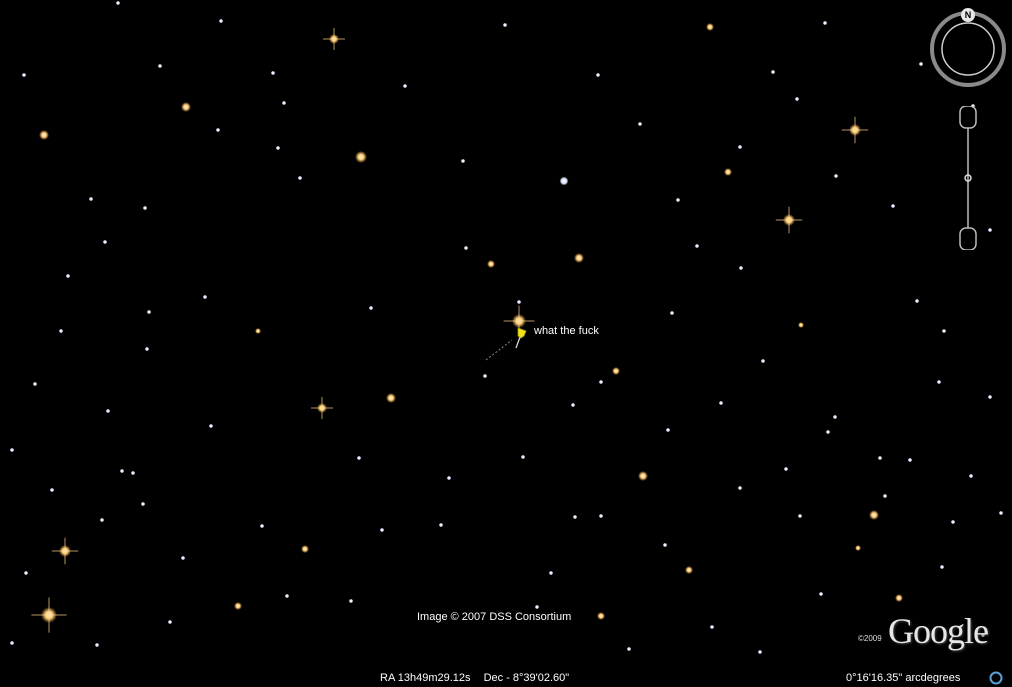 The height and width of the screenshot is (687, 1012). Describe the element at coordinates (499, 350) in the screenshot. I see `object-trail` at that location.